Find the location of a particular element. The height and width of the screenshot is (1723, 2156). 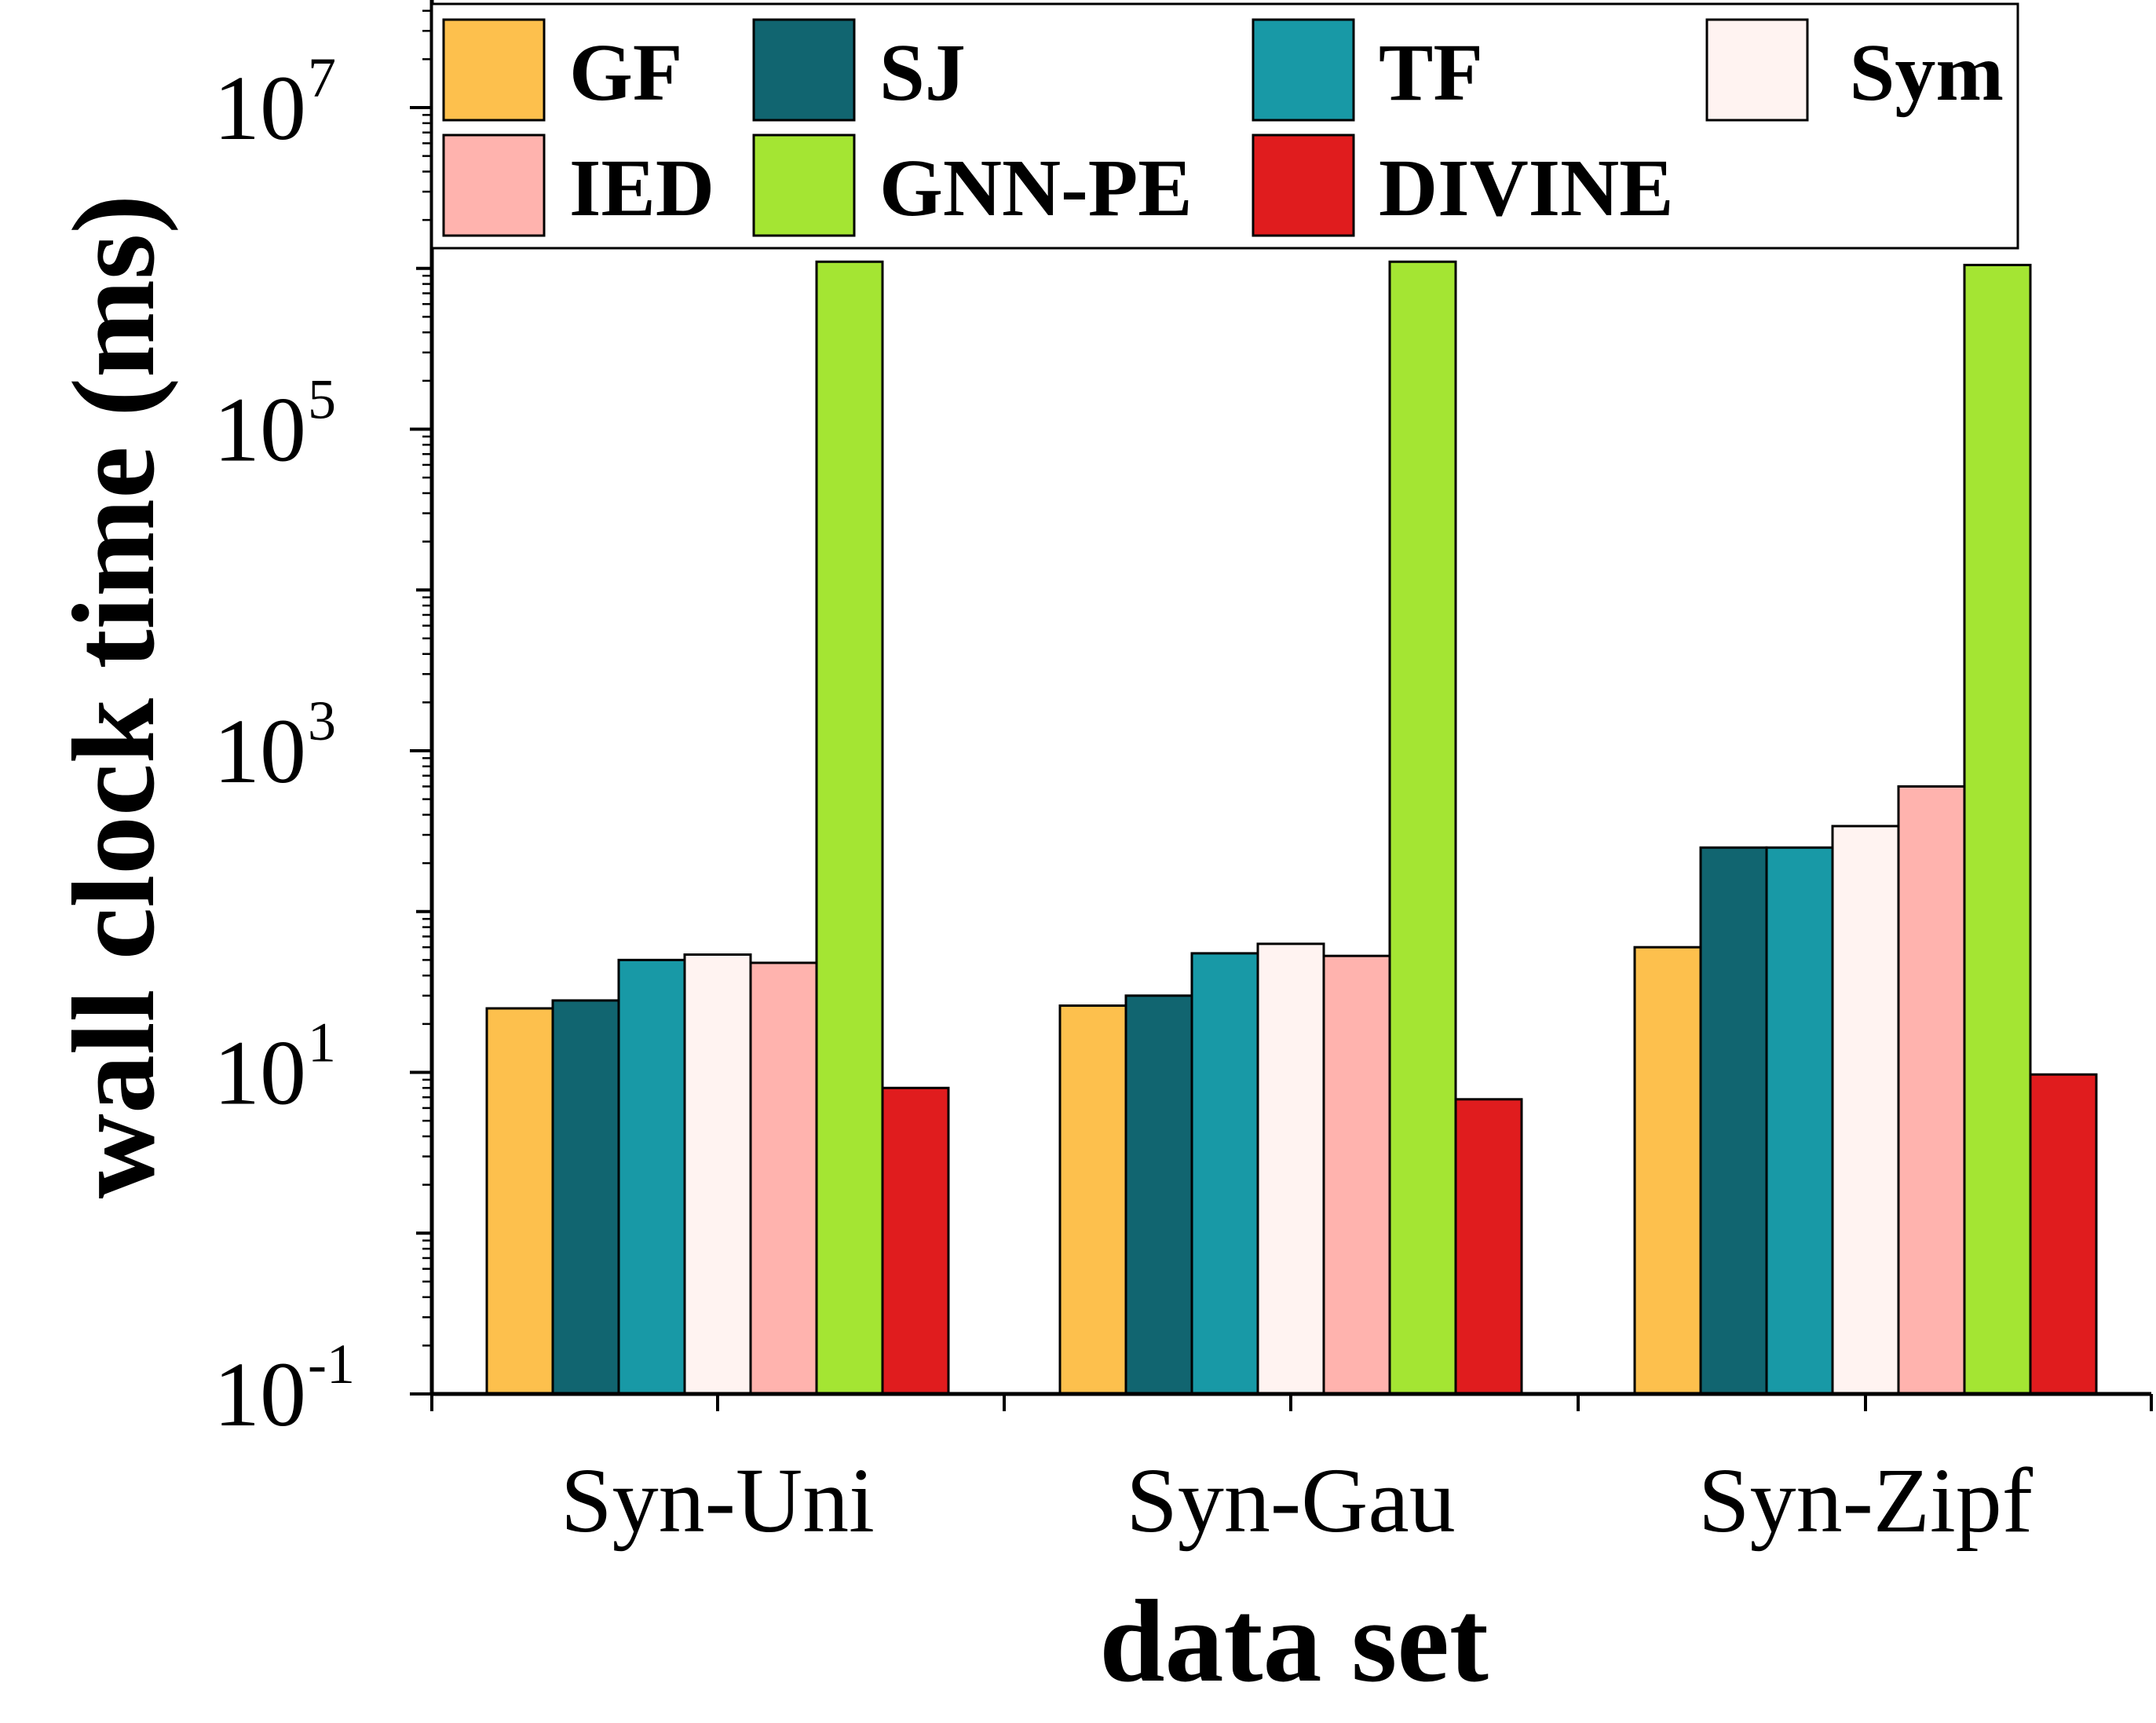

y-tick-label: 10 7 is located at coordinates (275, 102).